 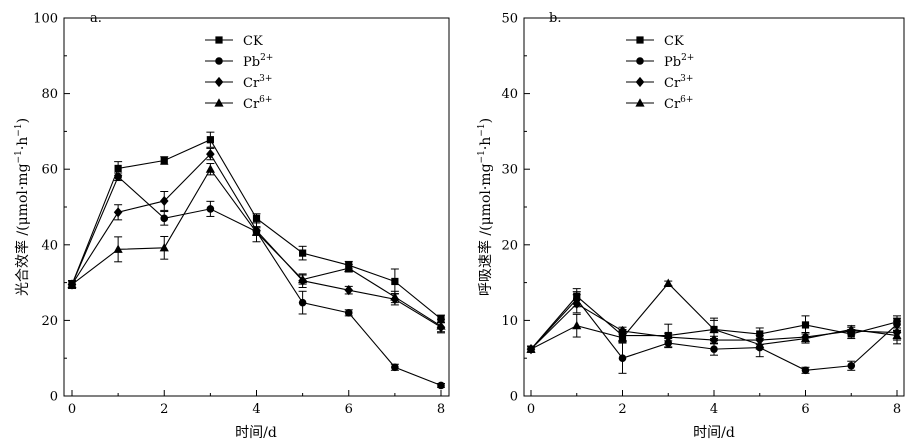 What do you see at coordinates (622, 409) in the screenshot?
I see `panel-b-x-tick-label: 2` at bounding box center [622, 409].